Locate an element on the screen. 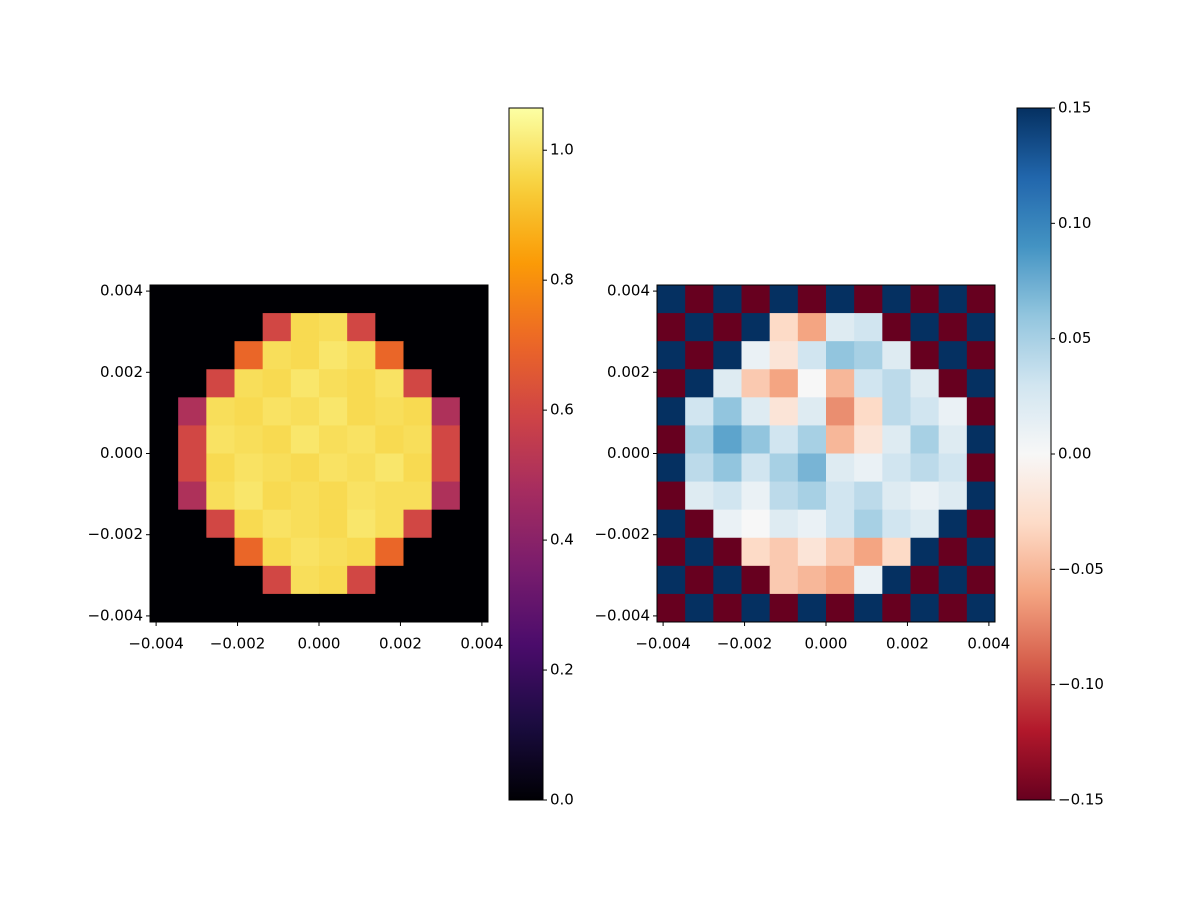  colorbar-tick-label: −0.05 is located at coordinates (1081, 569).